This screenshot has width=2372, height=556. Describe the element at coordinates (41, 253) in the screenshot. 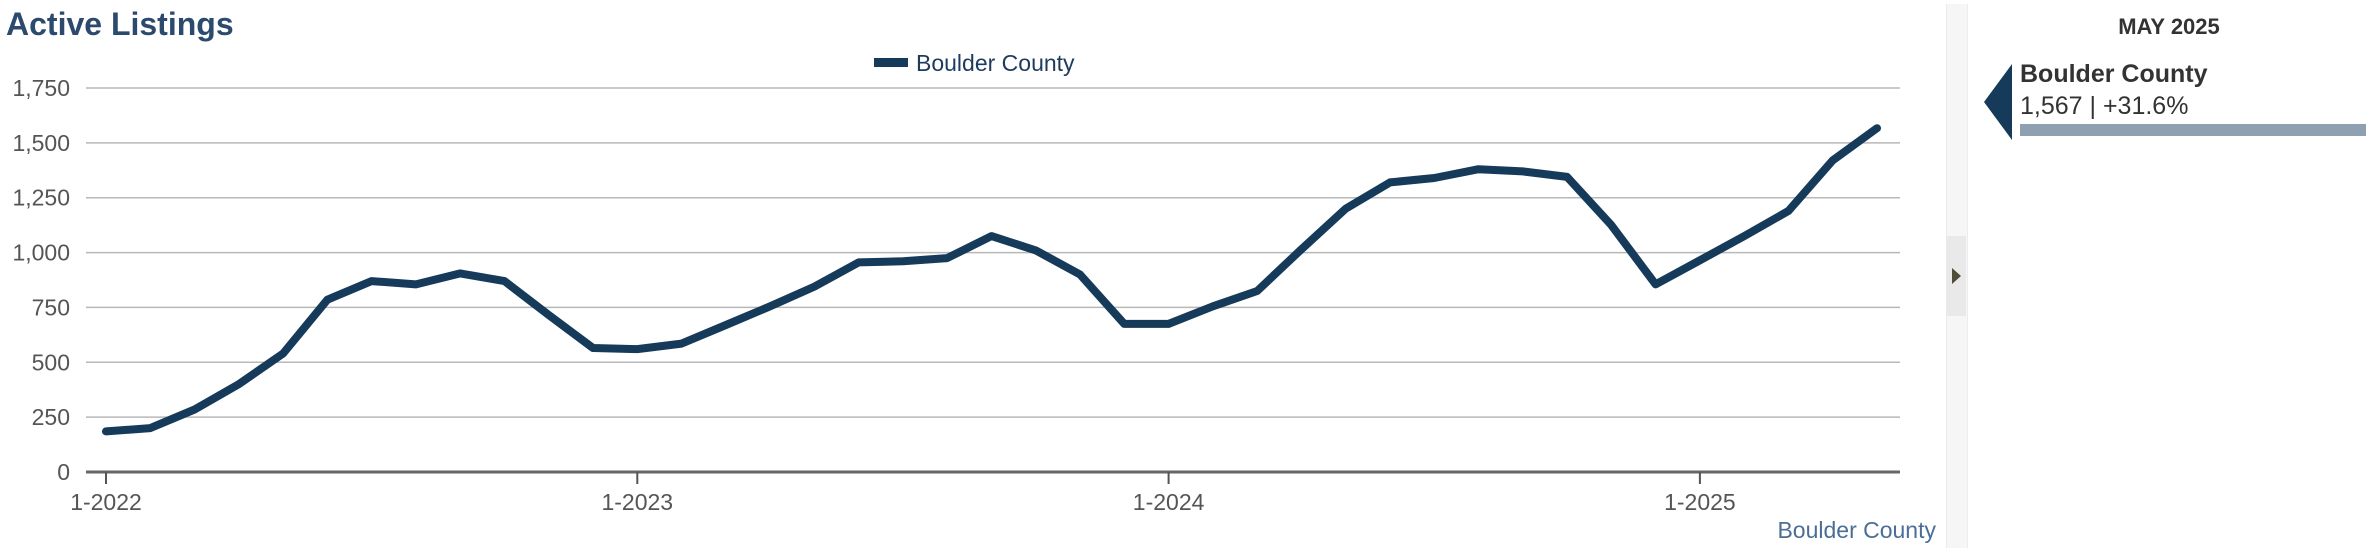

I see `y-tick-label: 1,000` at that location.